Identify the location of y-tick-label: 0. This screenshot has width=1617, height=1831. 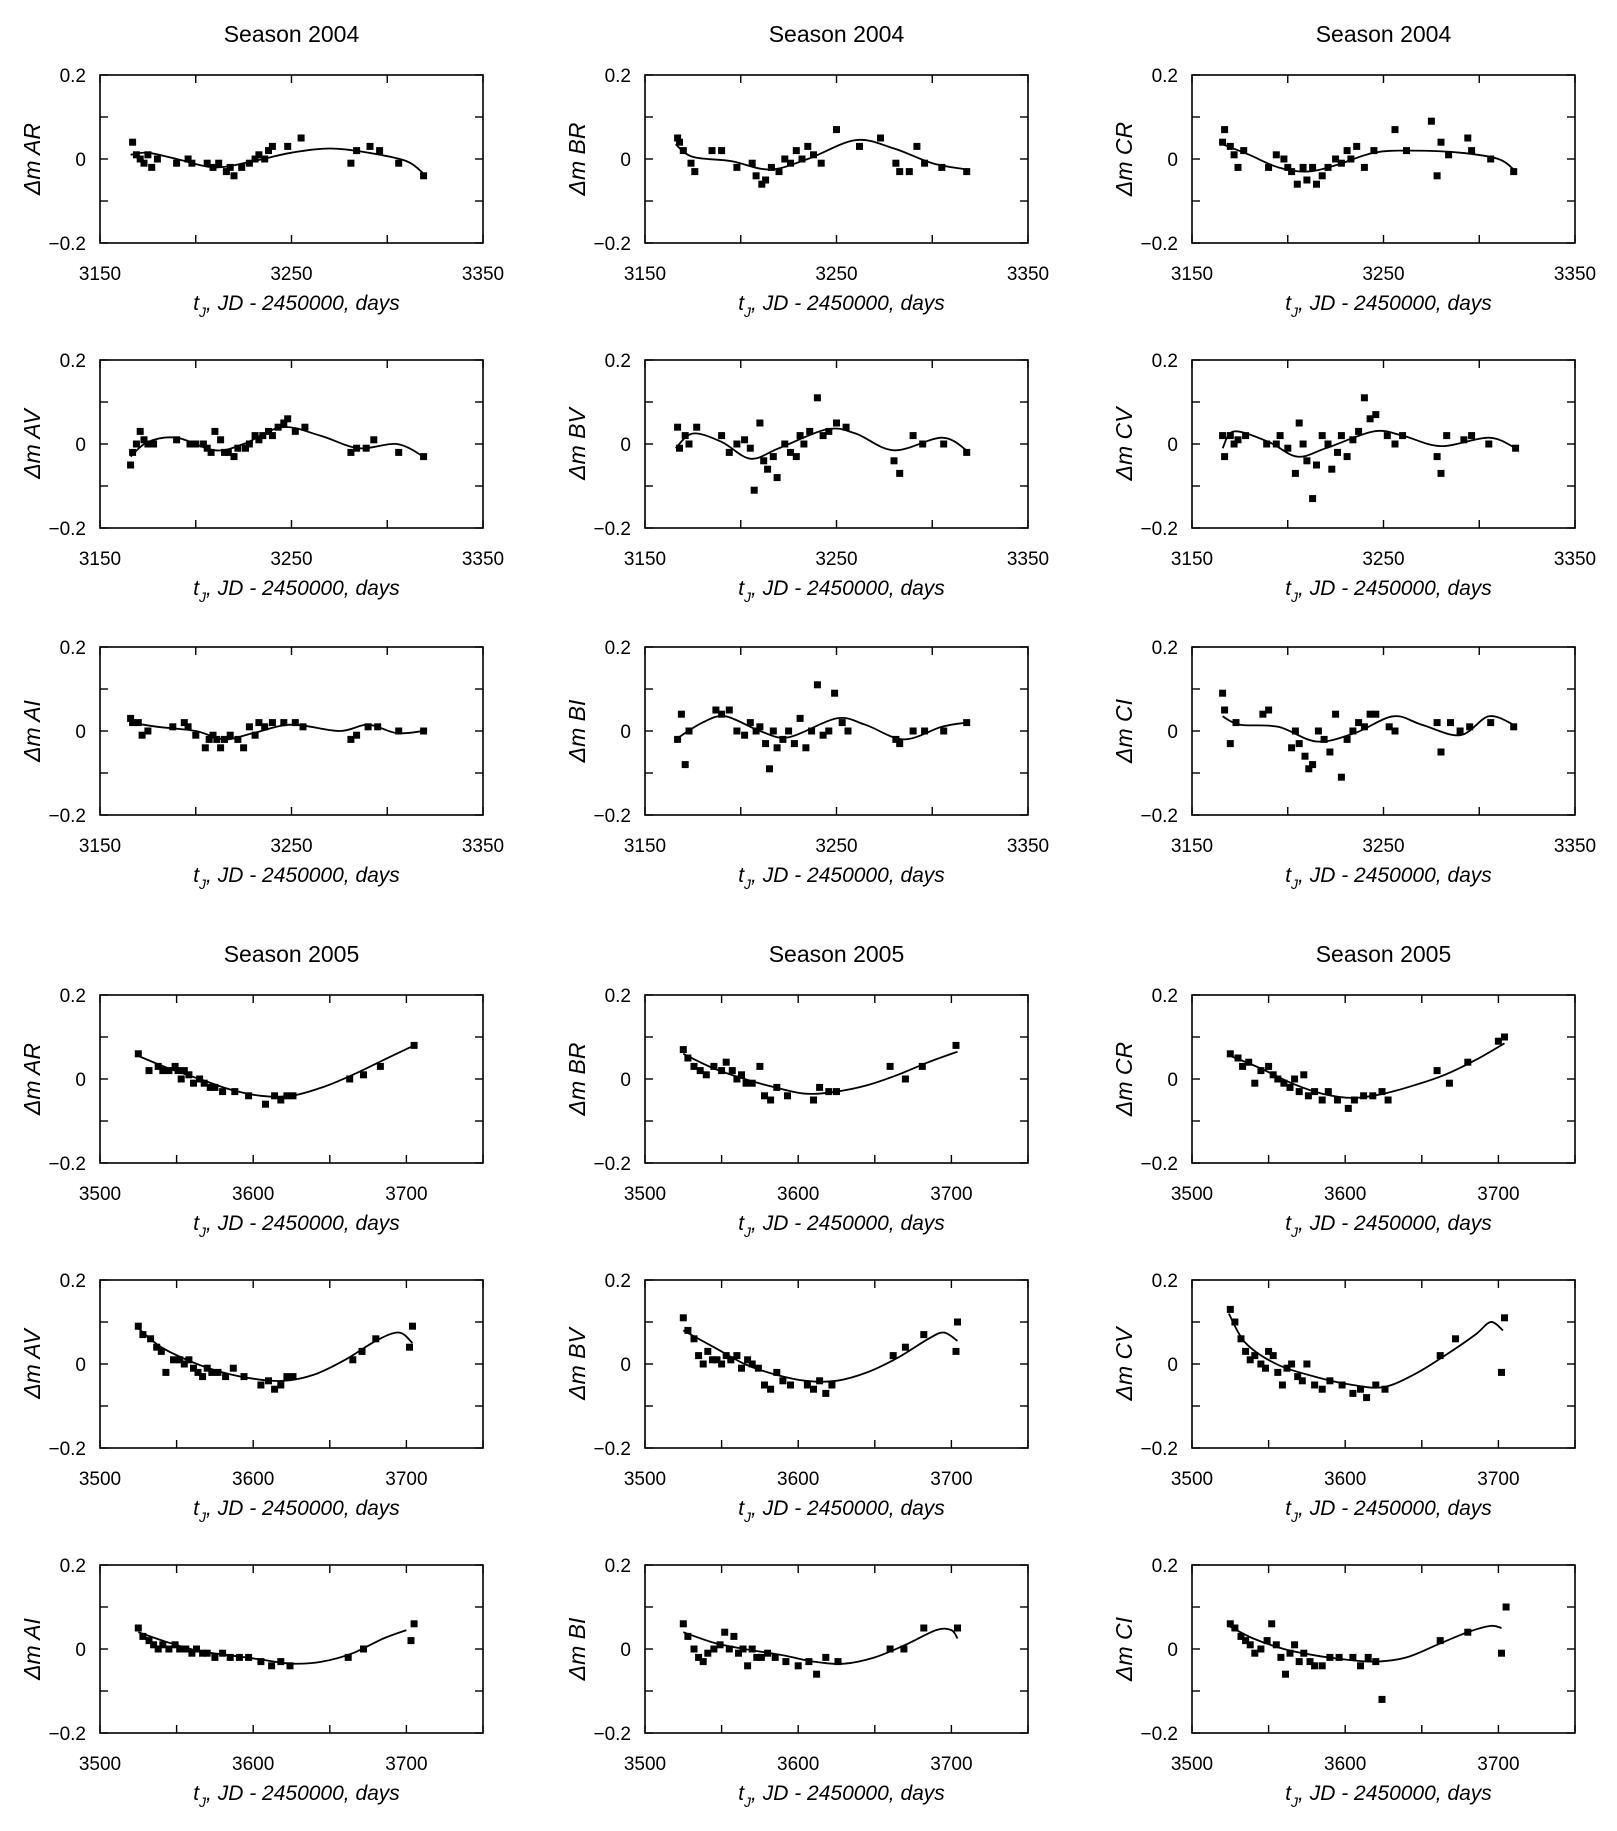
(625, 160).